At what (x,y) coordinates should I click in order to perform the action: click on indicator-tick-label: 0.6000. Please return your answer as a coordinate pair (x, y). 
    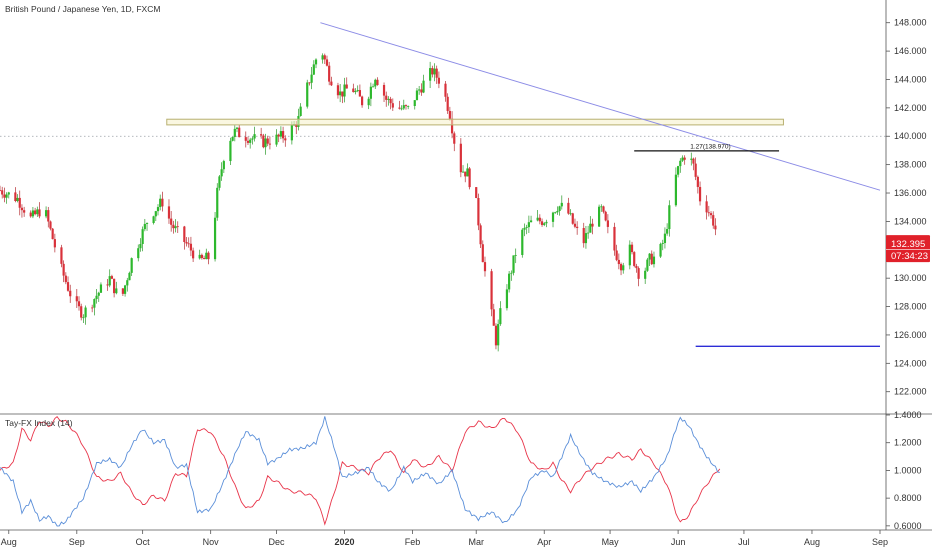
    Looking at the image, I should click on (908, 526).